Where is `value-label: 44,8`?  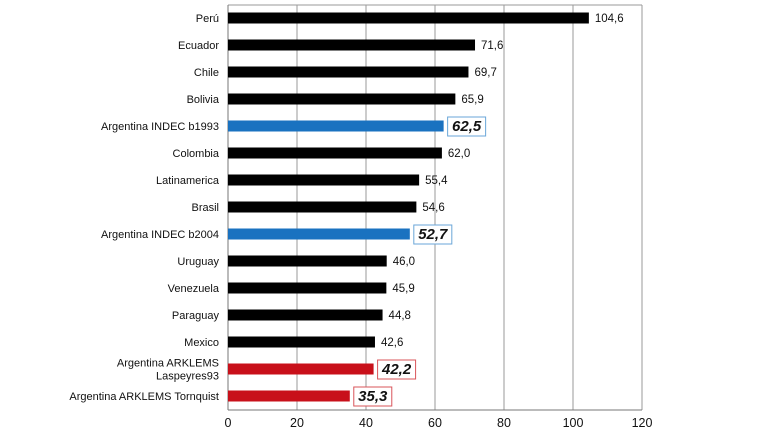 value-label: 44,8 is located at coordinates (400, 316).